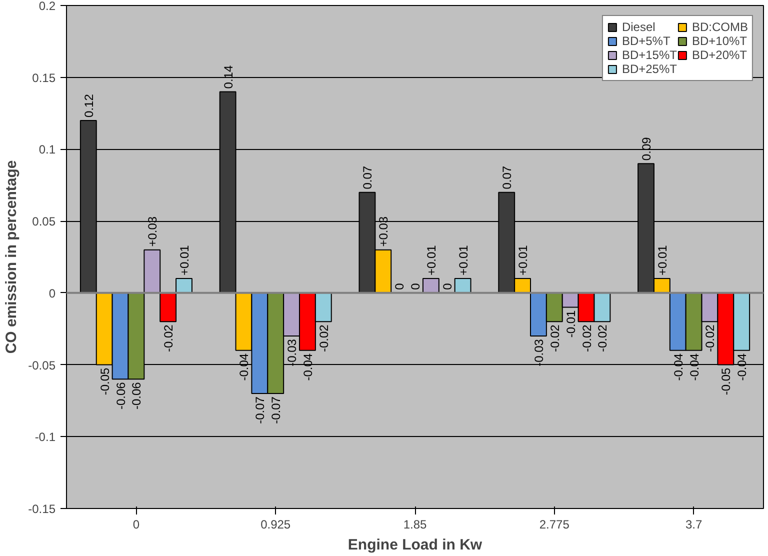  I want to click on y-tick-label: 0.05, so click(44, 221).